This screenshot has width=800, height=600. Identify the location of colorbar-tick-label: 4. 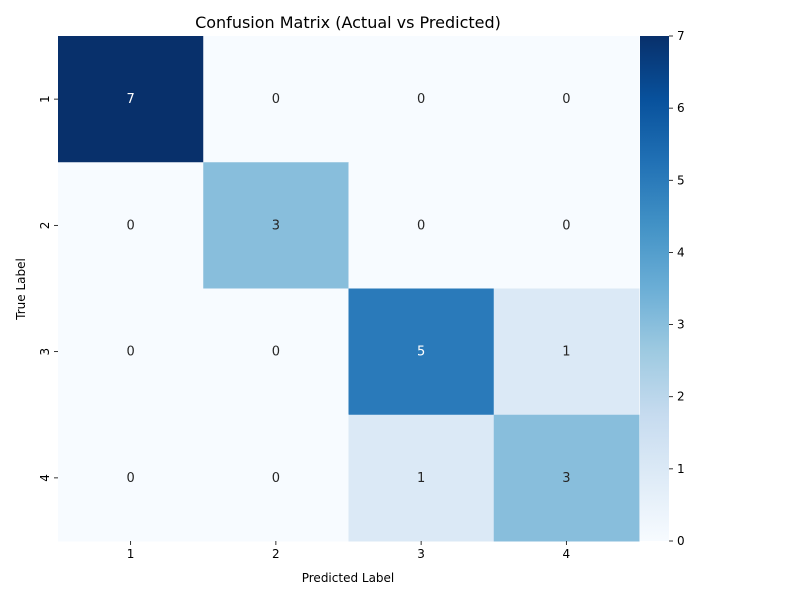
(681, 252).